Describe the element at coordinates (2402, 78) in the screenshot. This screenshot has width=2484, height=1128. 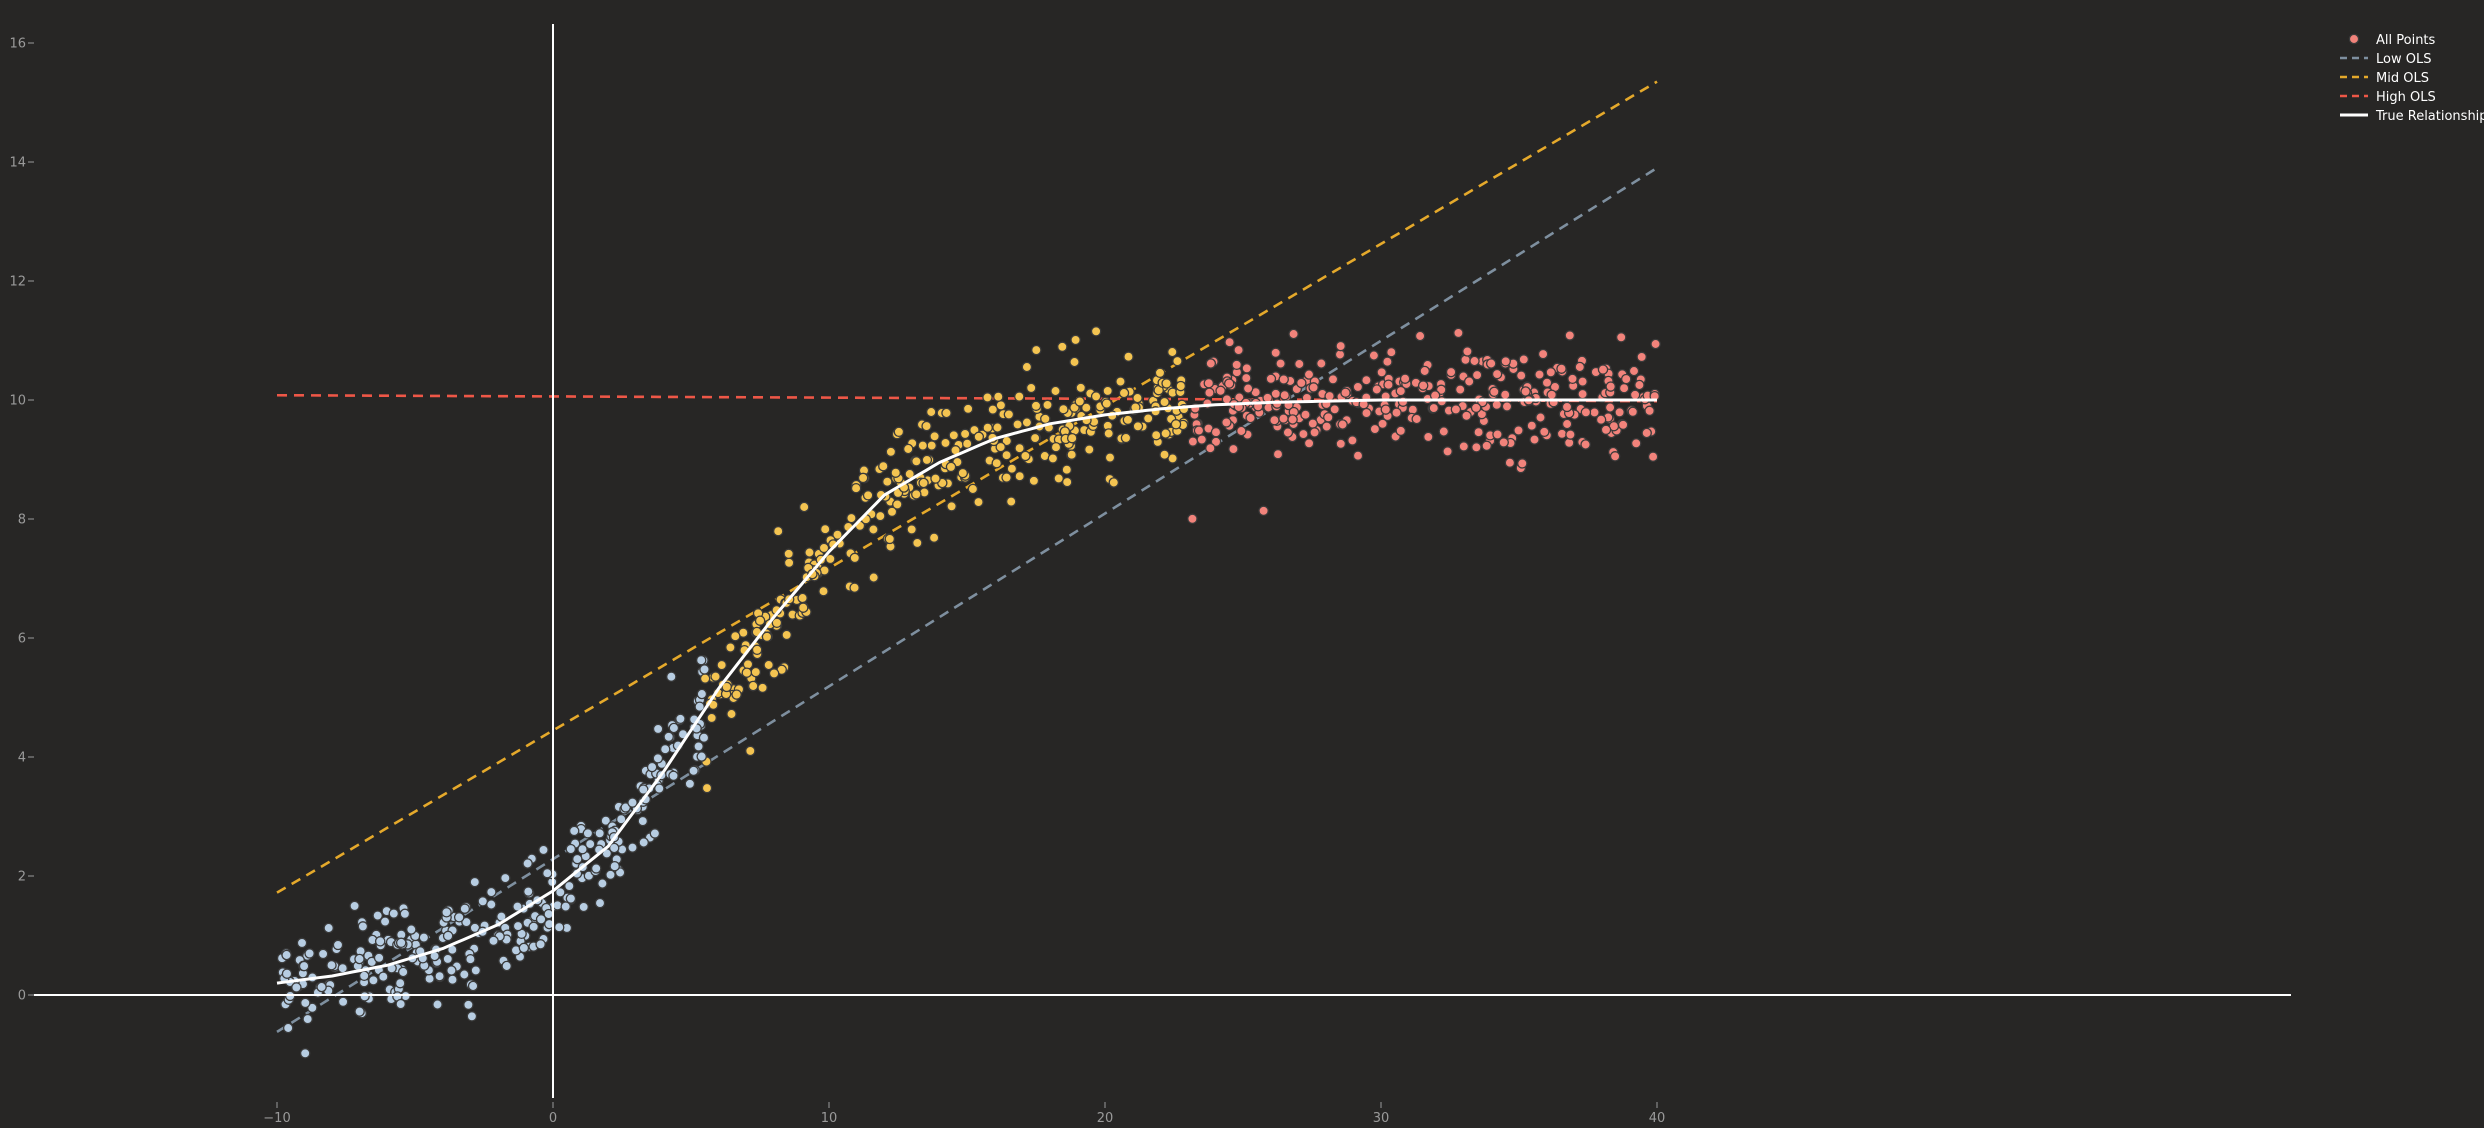
I see `legend-label-mid-ols: Mid OLS` at that location.